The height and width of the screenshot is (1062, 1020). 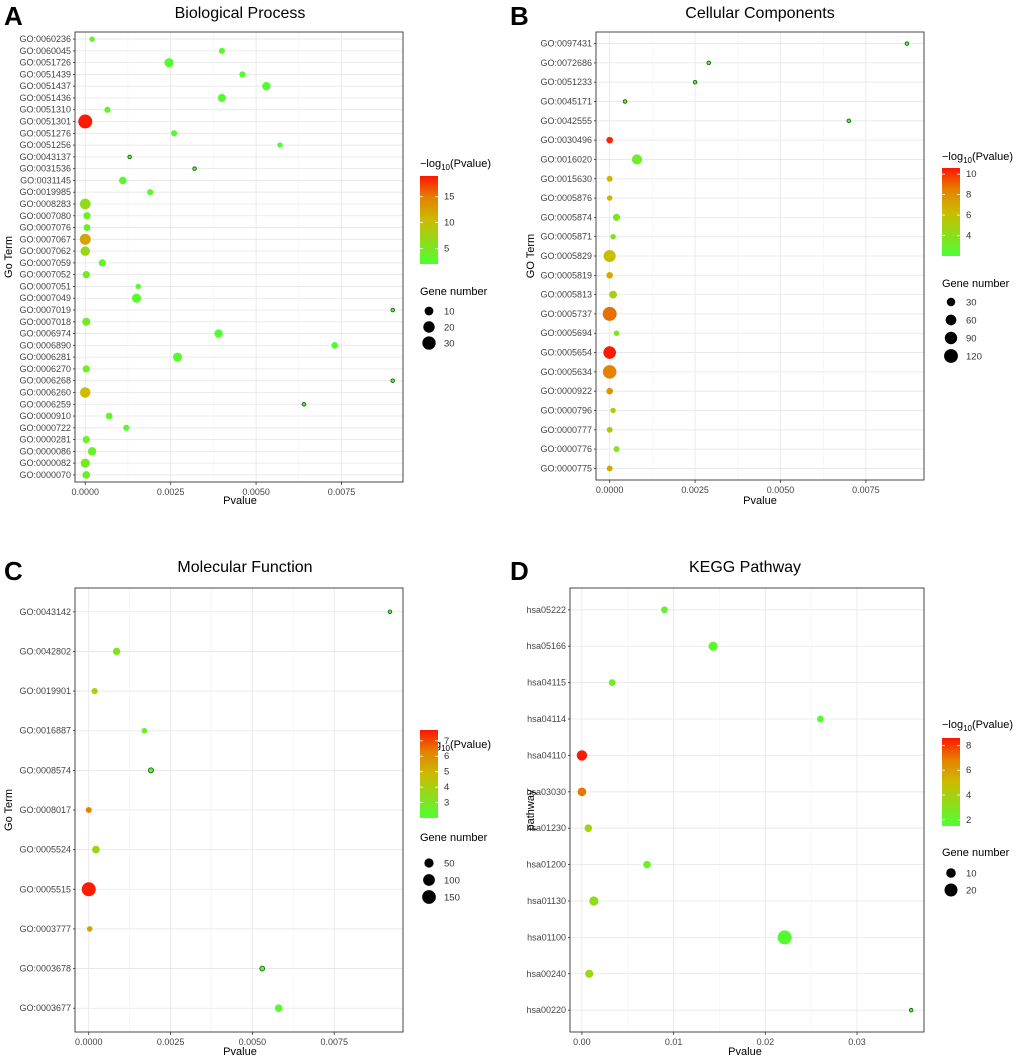 I want to click on y-tick-label: GO:0006974, so click(x=45, y=334).